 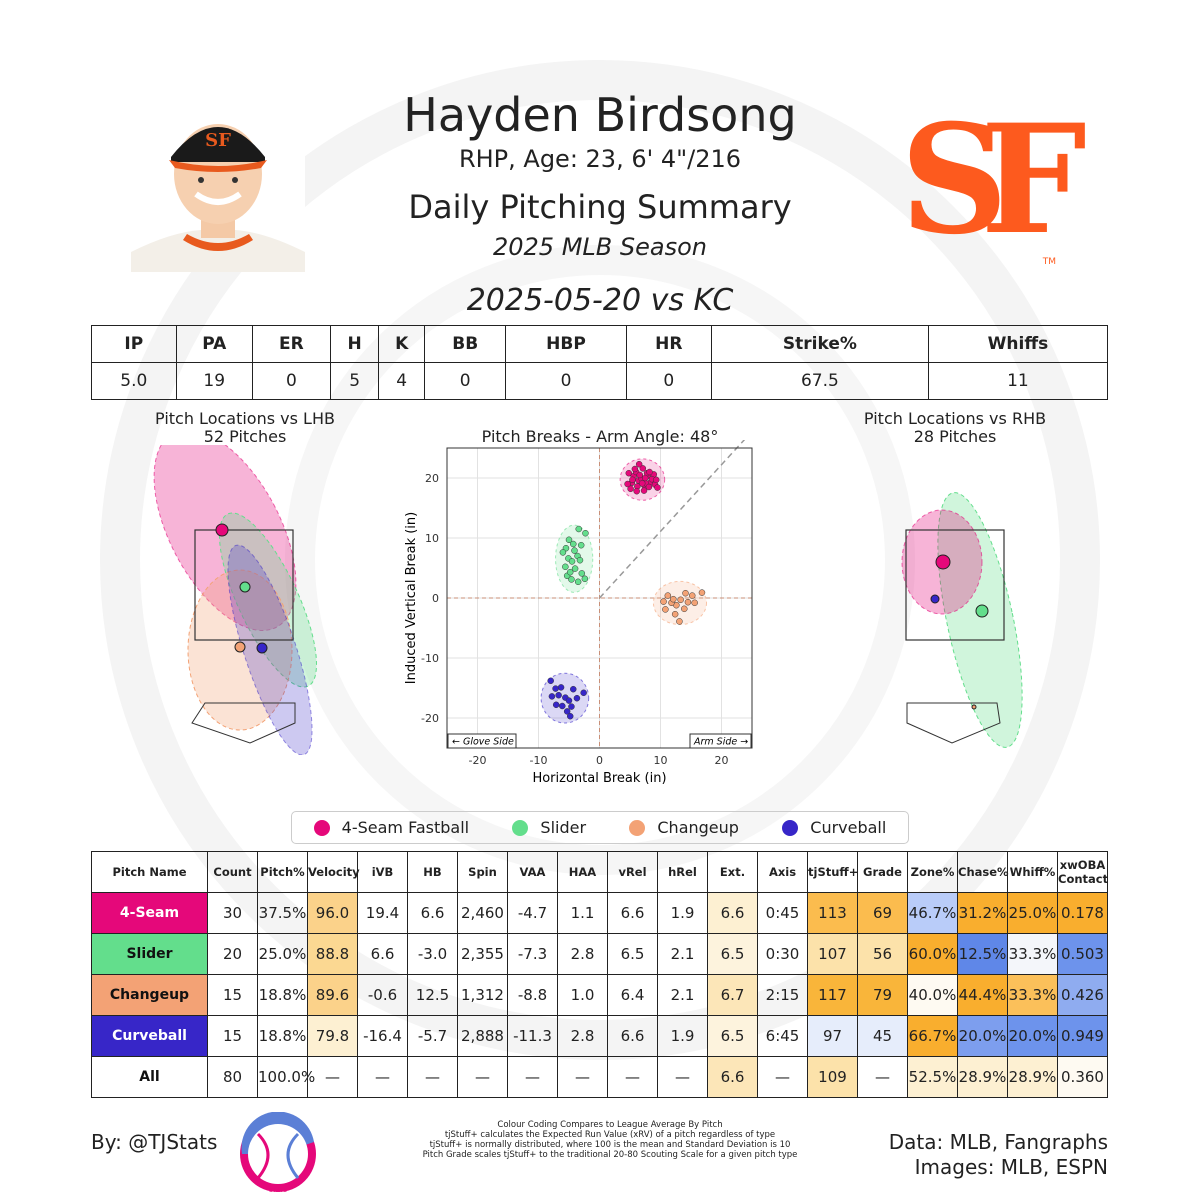 I want to click on break-x-tick-label: 0, so click(x=599, y=760).